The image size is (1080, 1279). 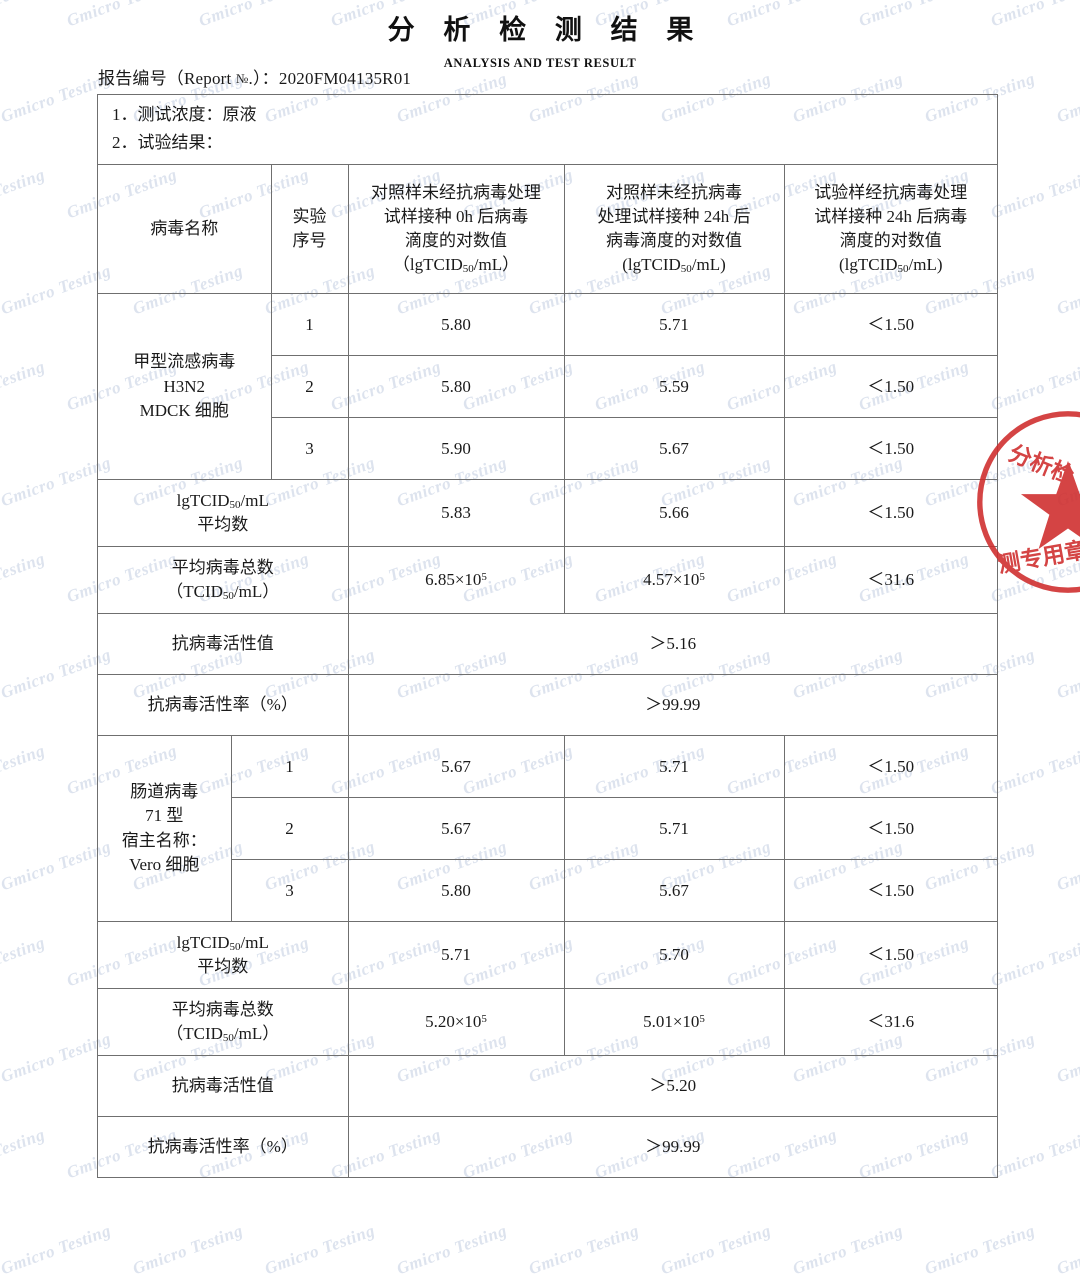 I want to click on table-row: lgTCID50/mL 平均数 5.83 5.66 ＜1.50, so click(x=547, y=513).